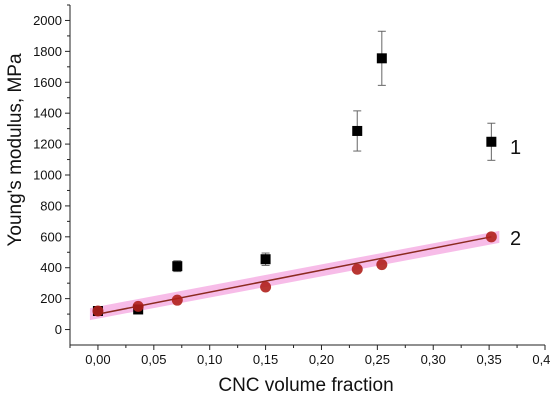 The width and height of the screenshot is (550, 400). I want to click on x-tick-label: 0,35, so click(488, 359).